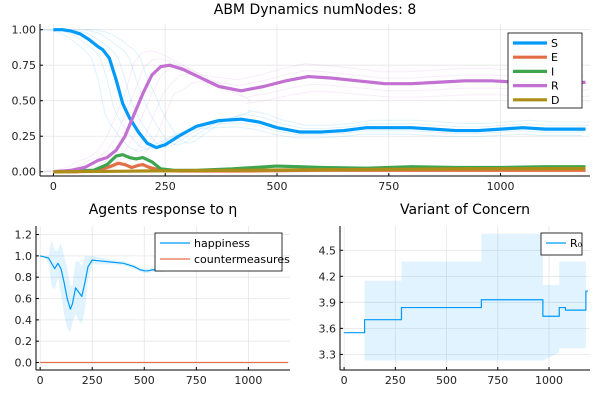 The image size is (600, 400). What do you see at coordinates (328, 250) in the screenshot?
I see `y-tick-label: 4.5` at bounding box center [328, 250].